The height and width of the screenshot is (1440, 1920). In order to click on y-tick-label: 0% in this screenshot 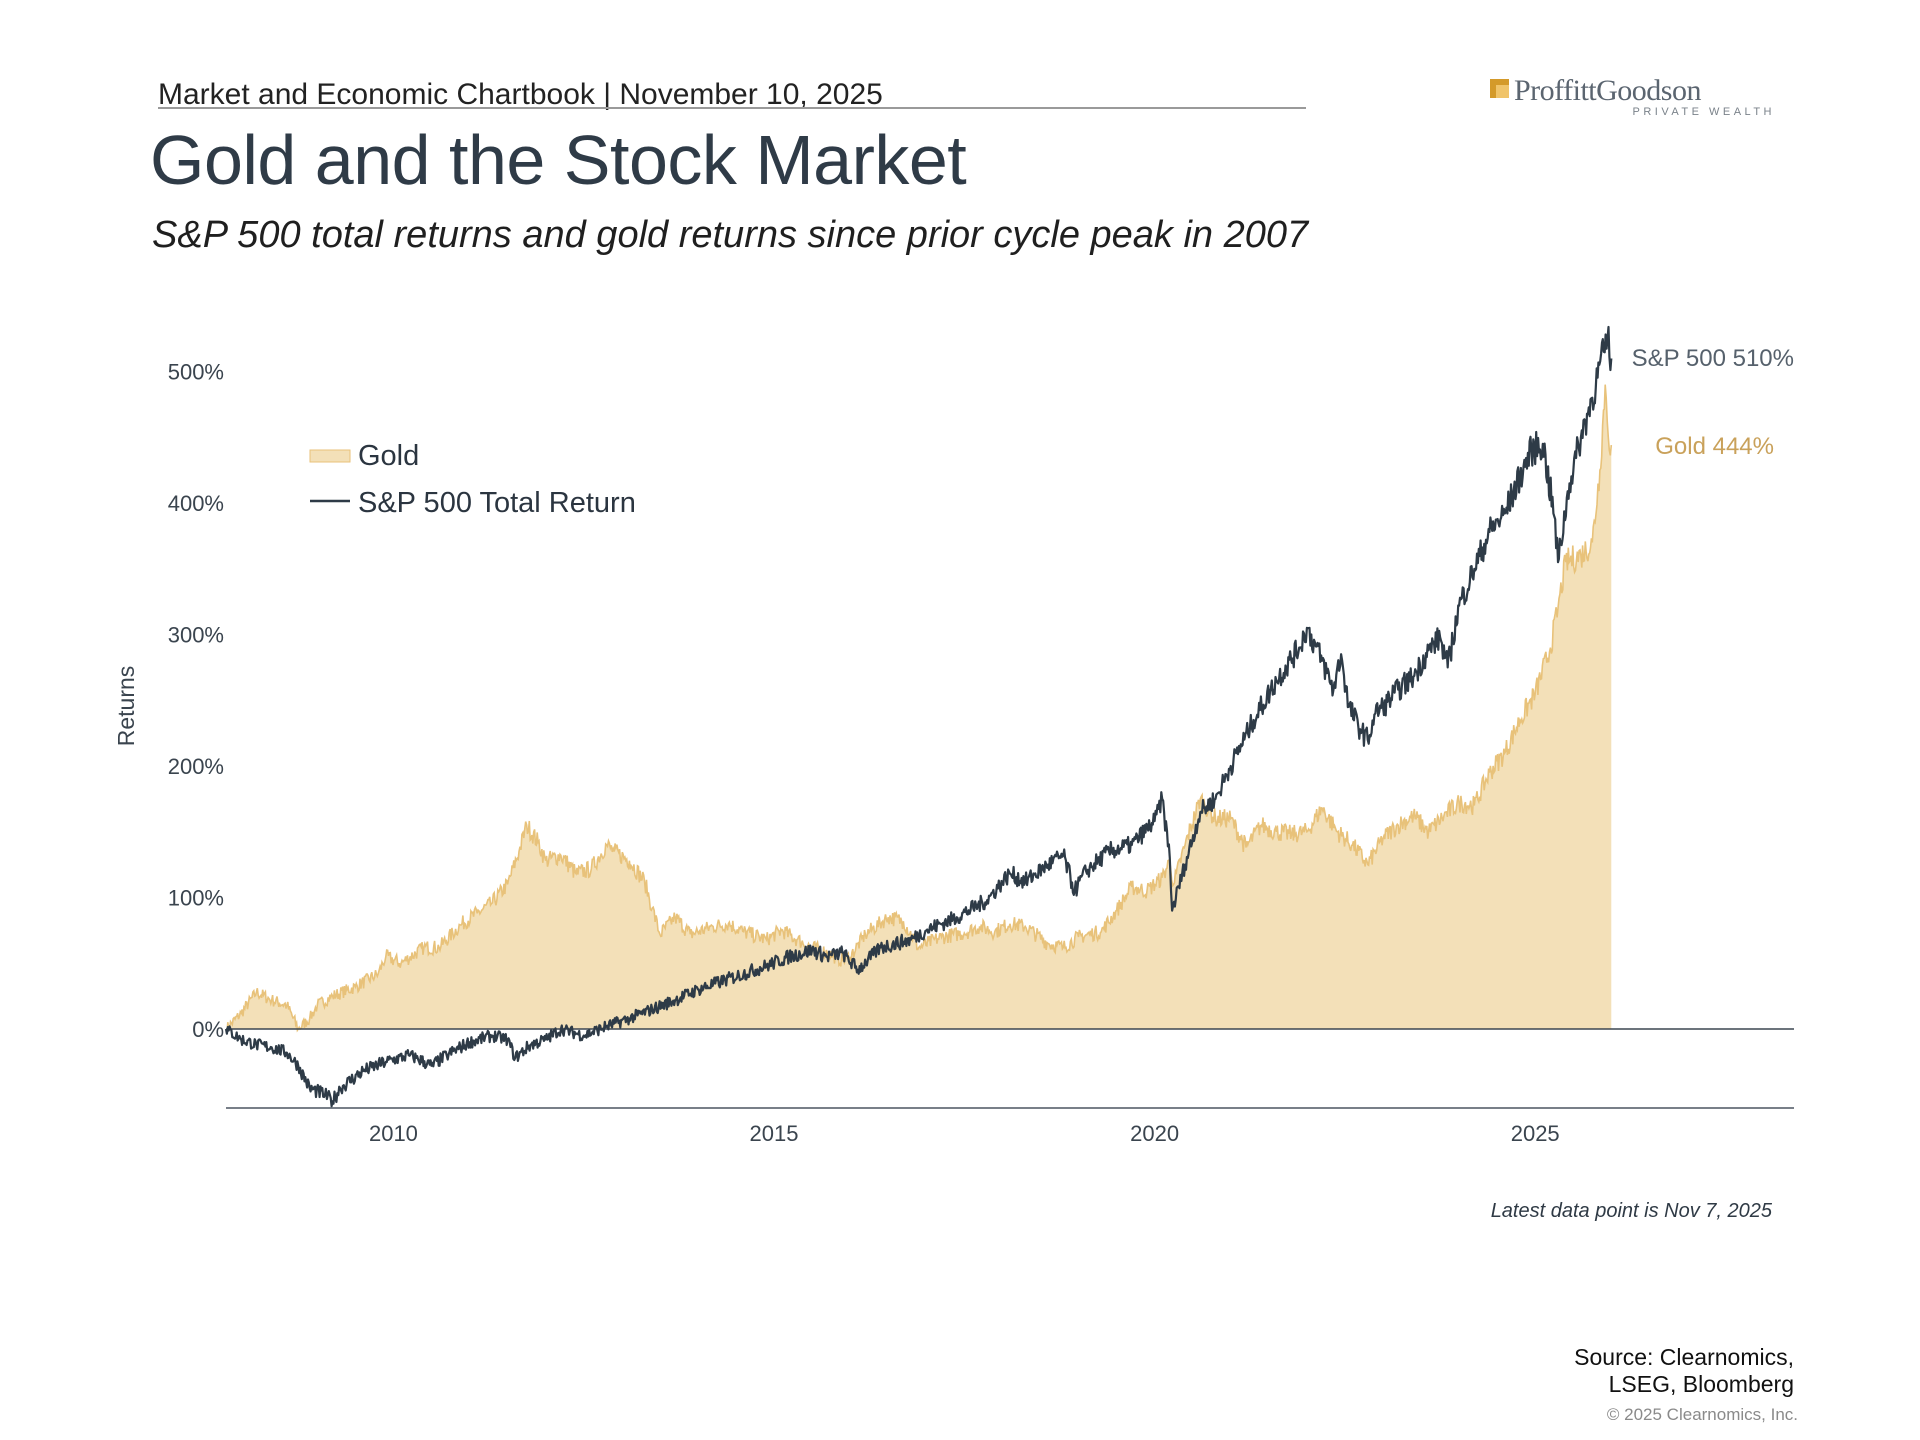, I will do `click(208, 1029)`.